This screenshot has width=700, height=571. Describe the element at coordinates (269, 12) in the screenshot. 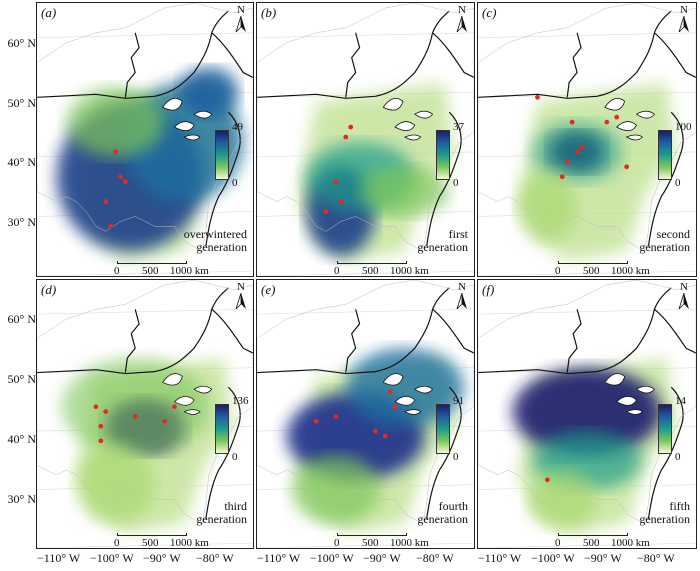

I see `panel-letter: (b)` at that location.